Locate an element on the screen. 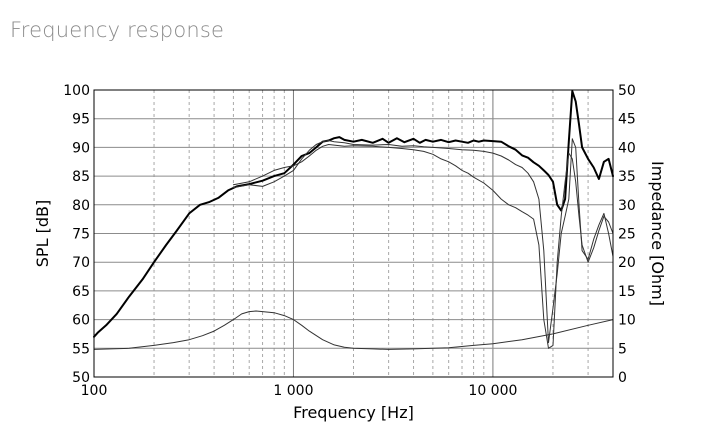  y-tick-label-right: 10 is located at coordinates (627, 321).